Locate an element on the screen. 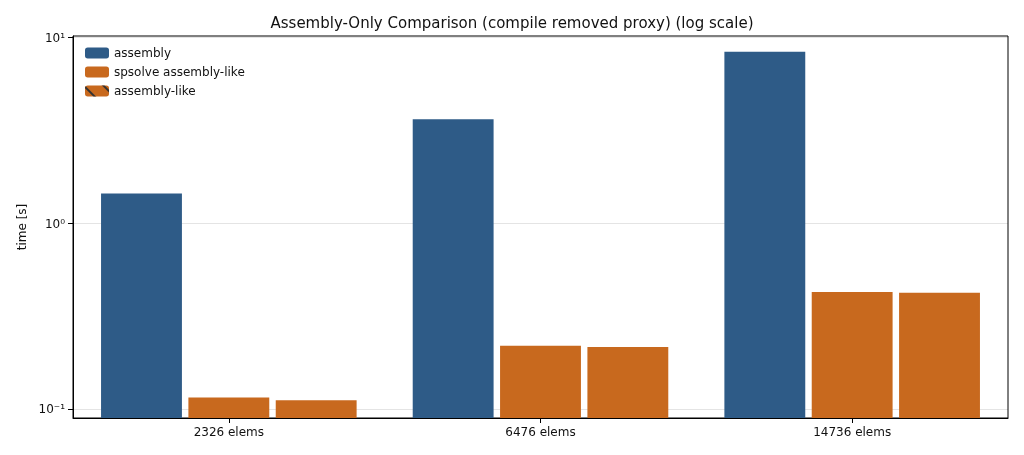 The width and height of the screenshot is (1024, 455). x-tick-label: 14736 elems is located at coordinates (852, 432).